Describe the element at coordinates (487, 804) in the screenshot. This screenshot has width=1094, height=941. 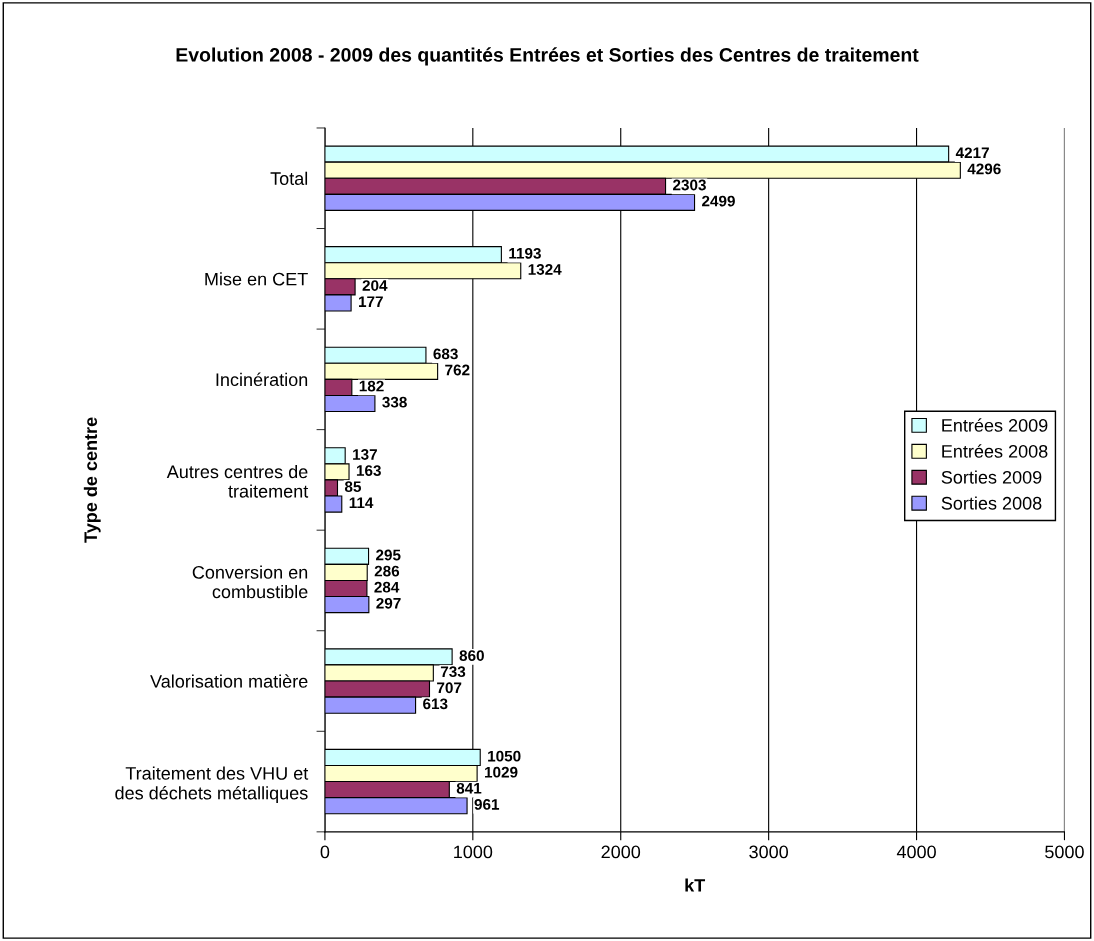
I see `data-label: 961` at that location.